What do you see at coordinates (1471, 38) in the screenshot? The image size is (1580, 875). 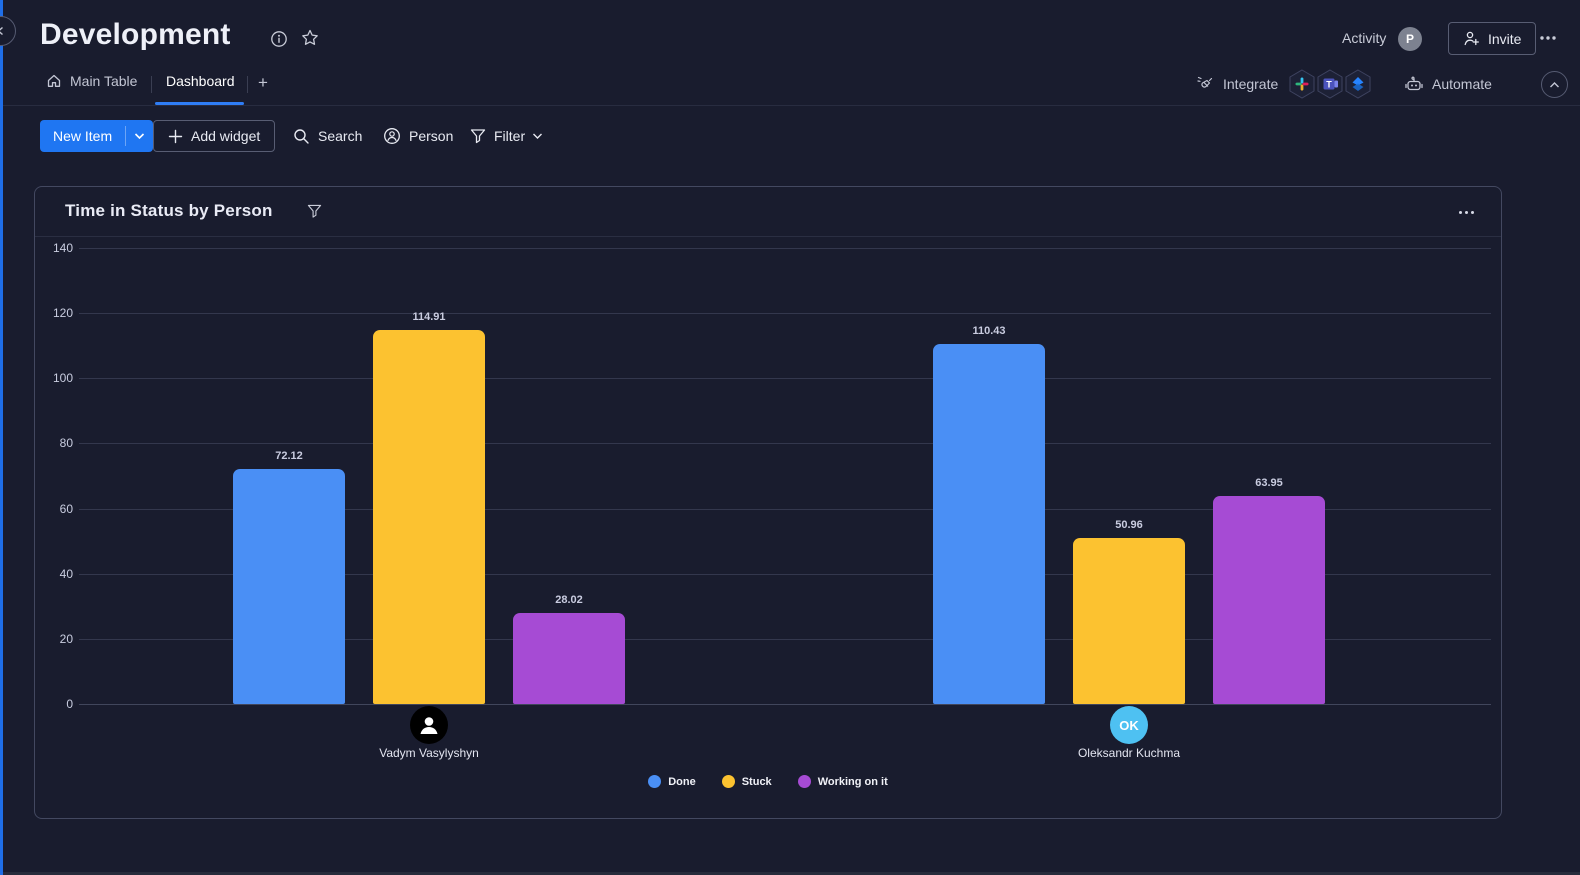 I see `person-plus-icon` at bounding box center [1471, 38].